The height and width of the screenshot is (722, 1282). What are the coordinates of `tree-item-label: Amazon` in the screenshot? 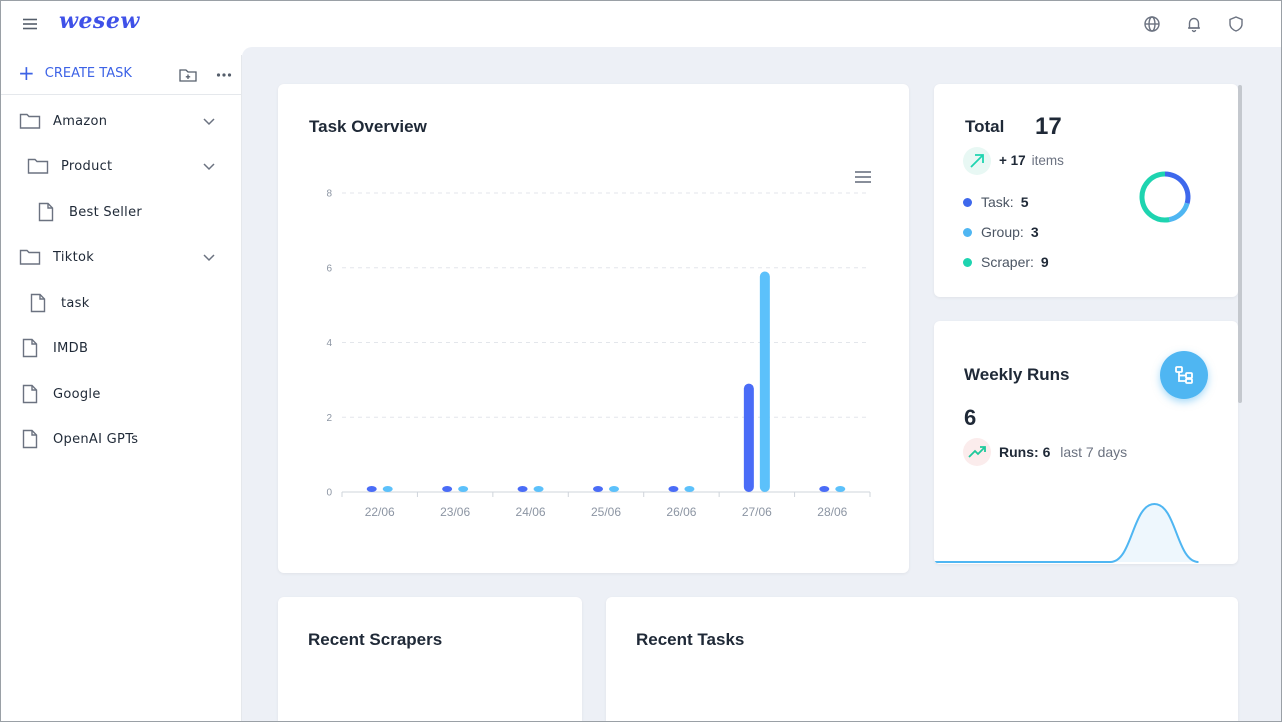 It's located at (80, 121).